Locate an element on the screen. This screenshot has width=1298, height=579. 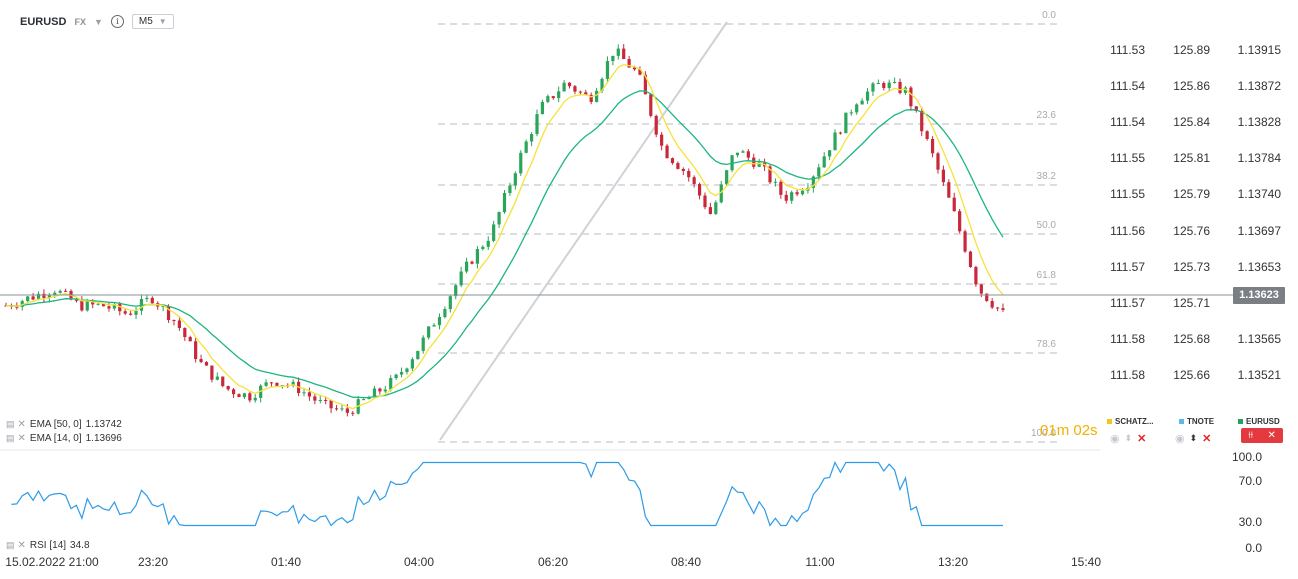
candle-countdown: 01m 02s is located at coordinates (1069, 430).